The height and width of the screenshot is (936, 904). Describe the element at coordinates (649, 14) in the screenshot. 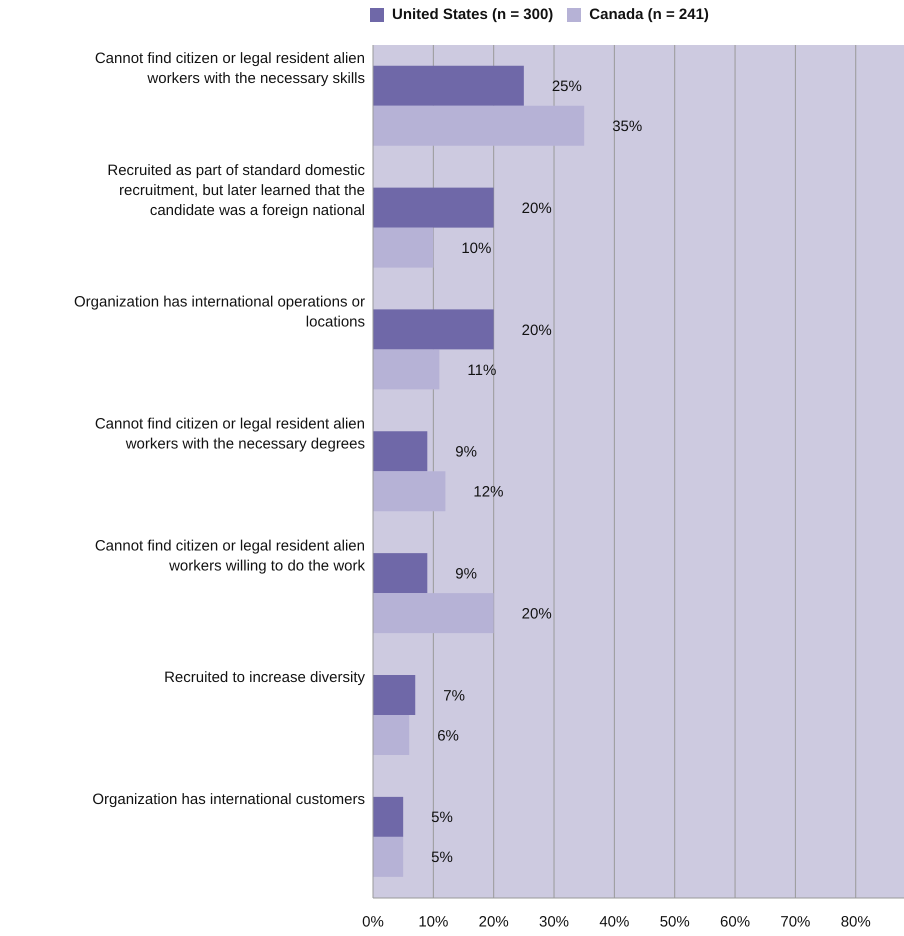

I see `legend-label: Canada (n = 241)` at that location.